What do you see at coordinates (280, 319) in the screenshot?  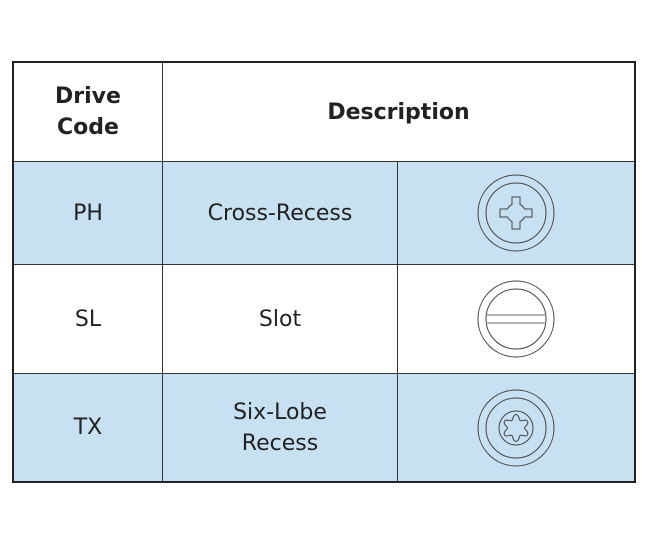 I see `description-cell: Slot` at bounding box center [280, 319].